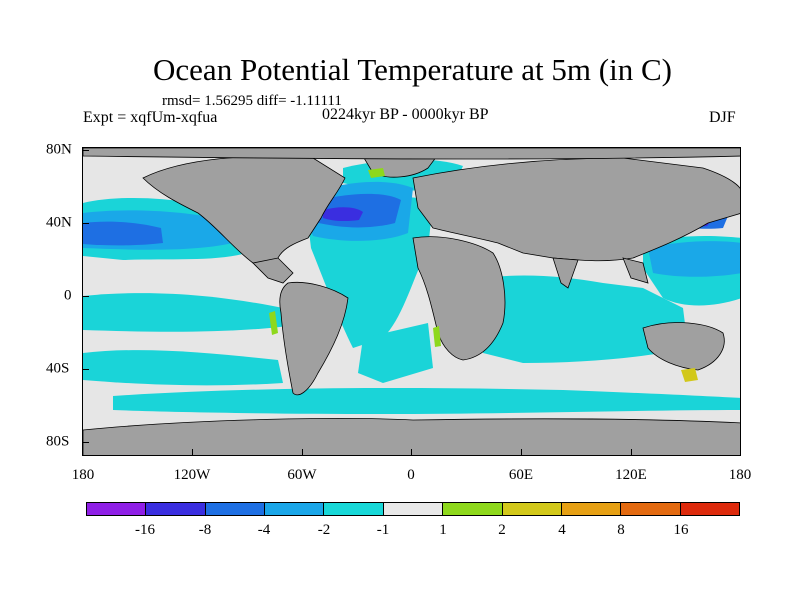 This screenshot has height=600, width=800. Describe the element at coordinates (411, 154) in the screenshot. I see `land-arctic-top` at that location.